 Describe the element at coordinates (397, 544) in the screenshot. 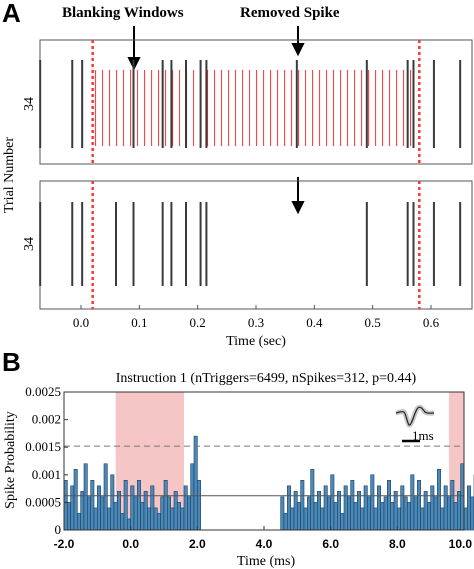

I see `x-tick-label: 8.0` at that location.